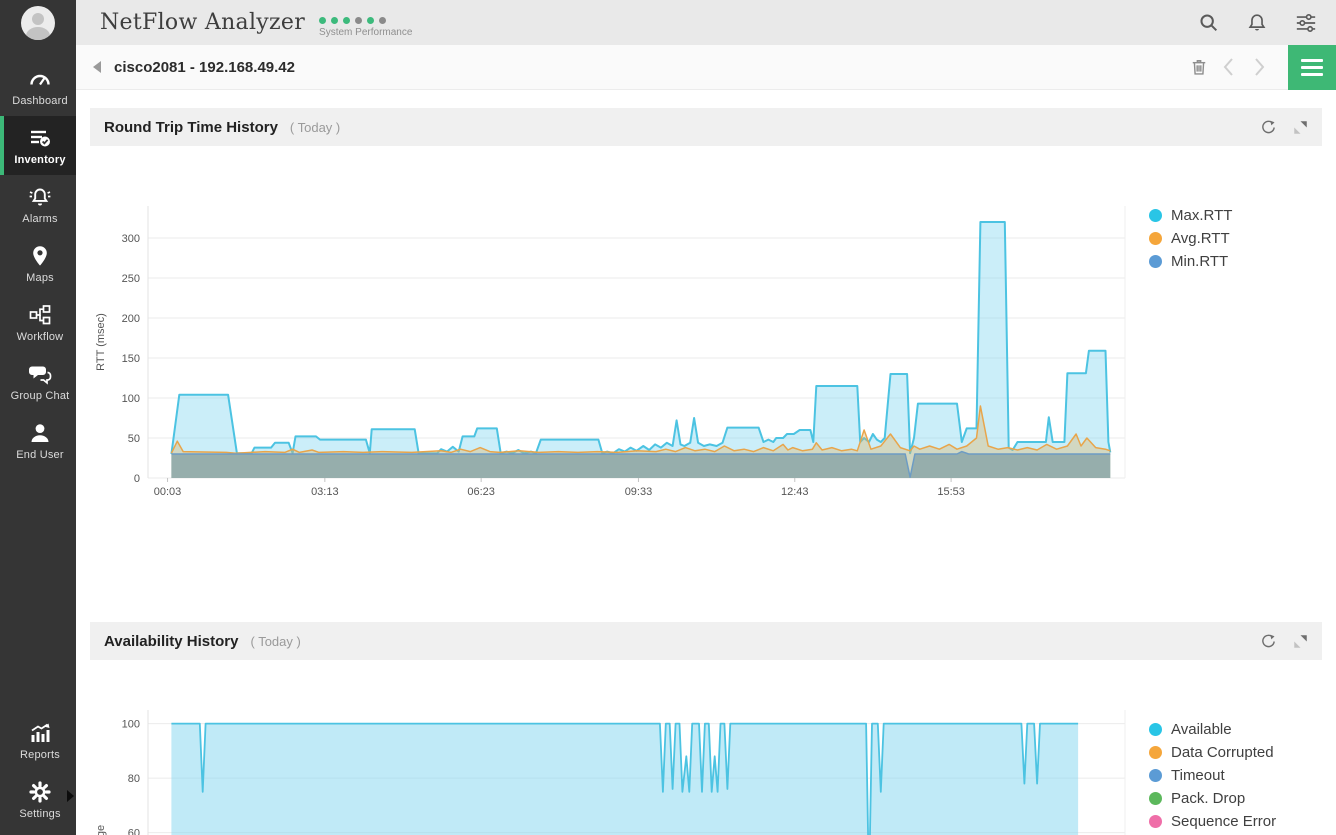  Describe the element at coordinates (40, 79) in the screenshot. I see `gauge-icon` at that location.